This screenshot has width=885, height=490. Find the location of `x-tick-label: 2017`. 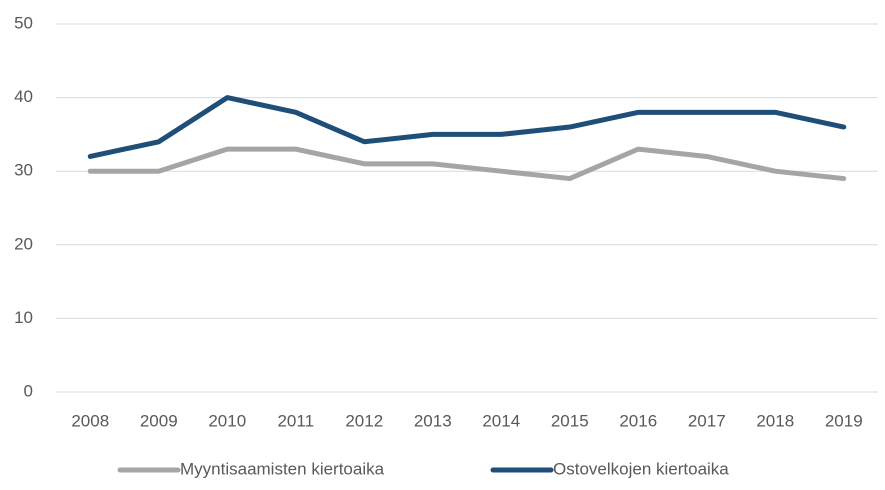

x-tick-label: 2017 is located at coordinates (707, 420).